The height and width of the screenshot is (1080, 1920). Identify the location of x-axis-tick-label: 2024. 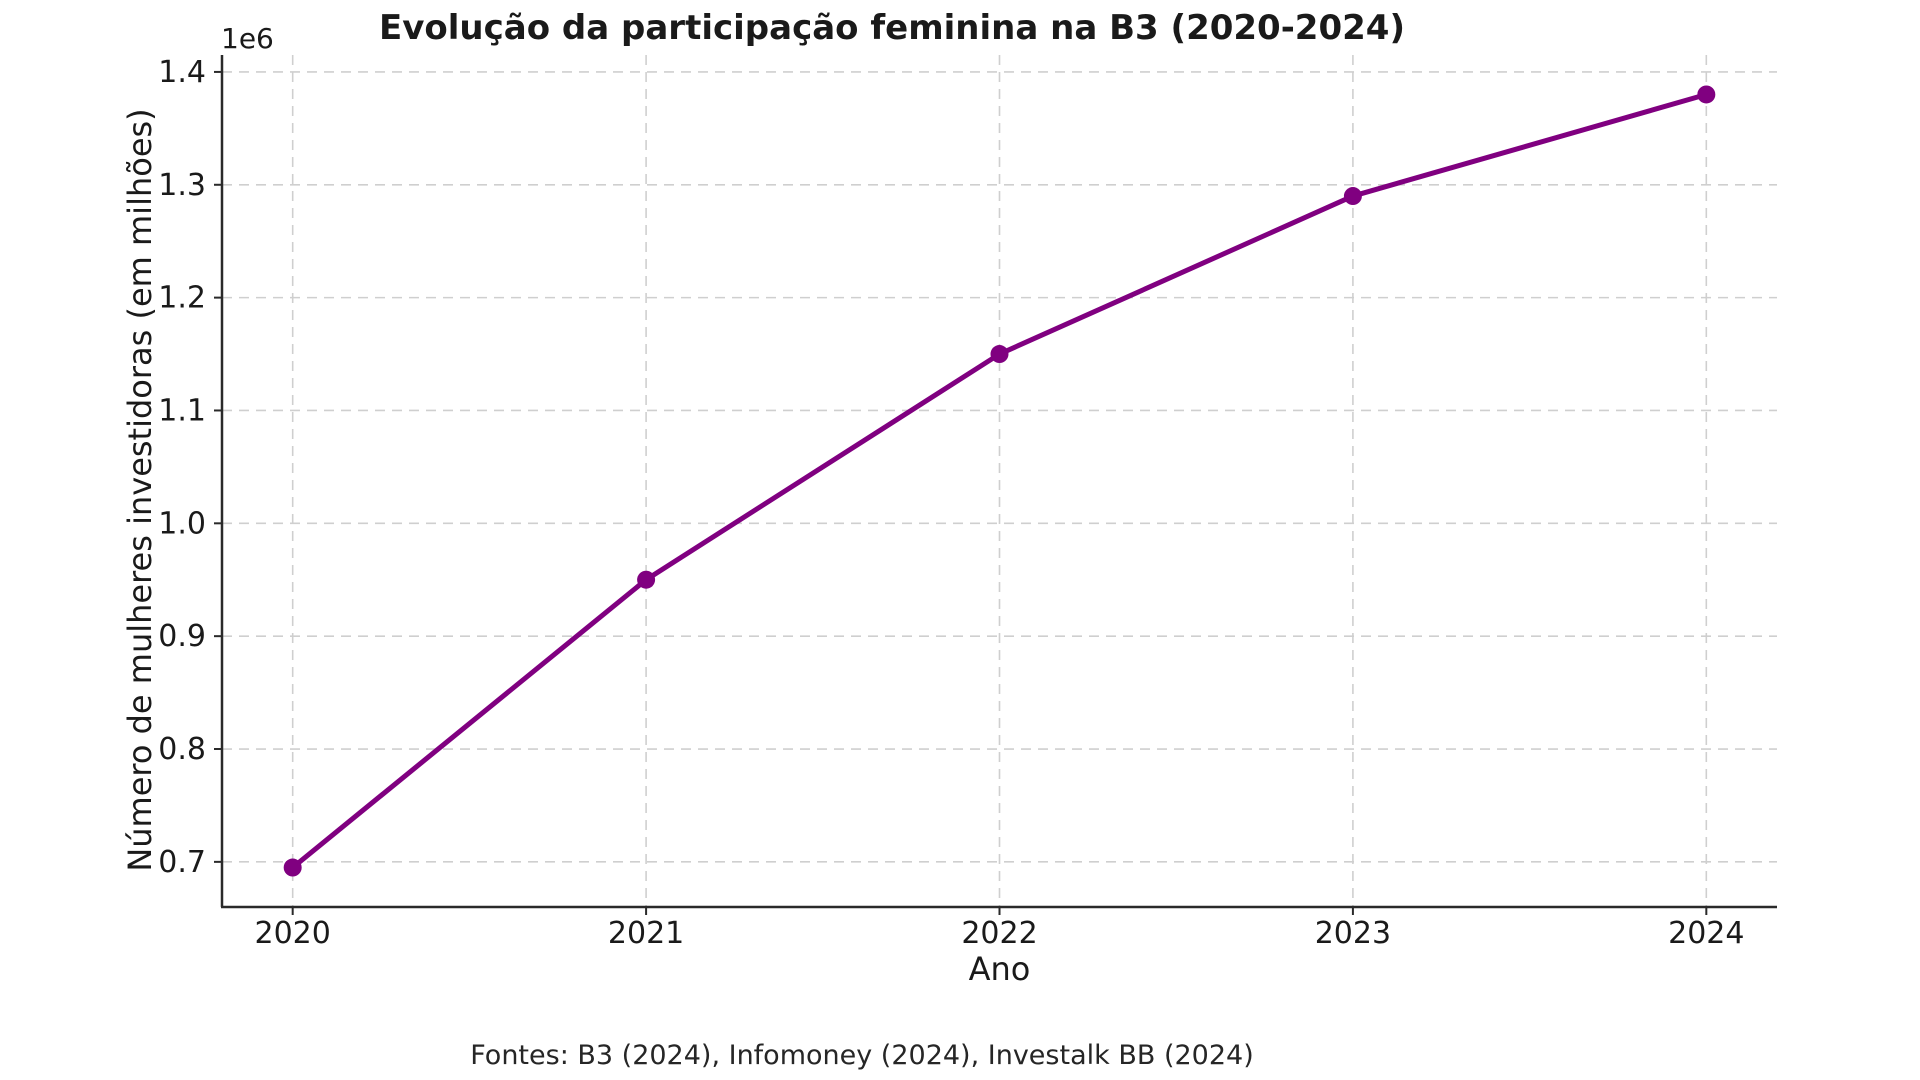
(1706, 933).